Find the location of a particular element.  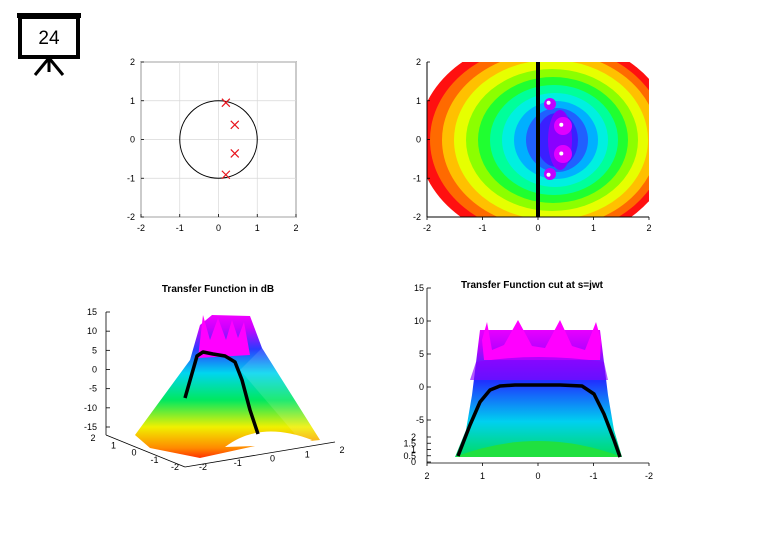

plot4-surface is located at coordinates (538, 393).